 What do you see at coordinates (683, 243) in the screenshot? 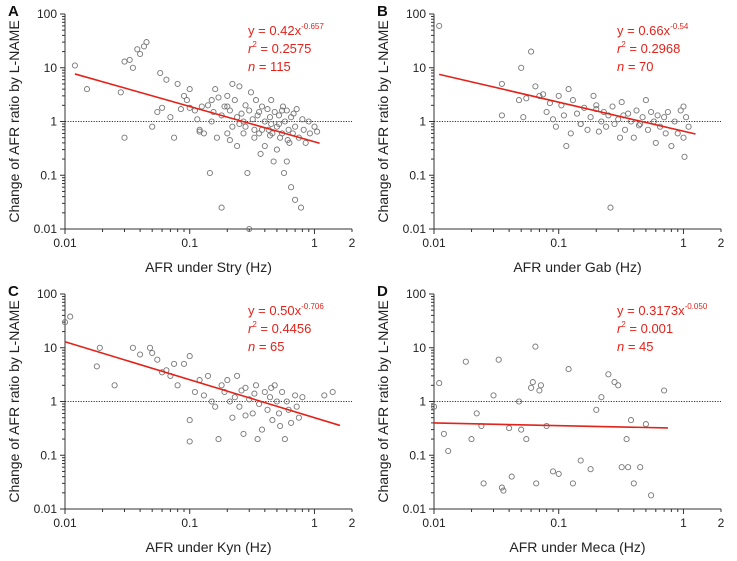
I see `x-tick-label: 1` at bounding box center [683, 243].